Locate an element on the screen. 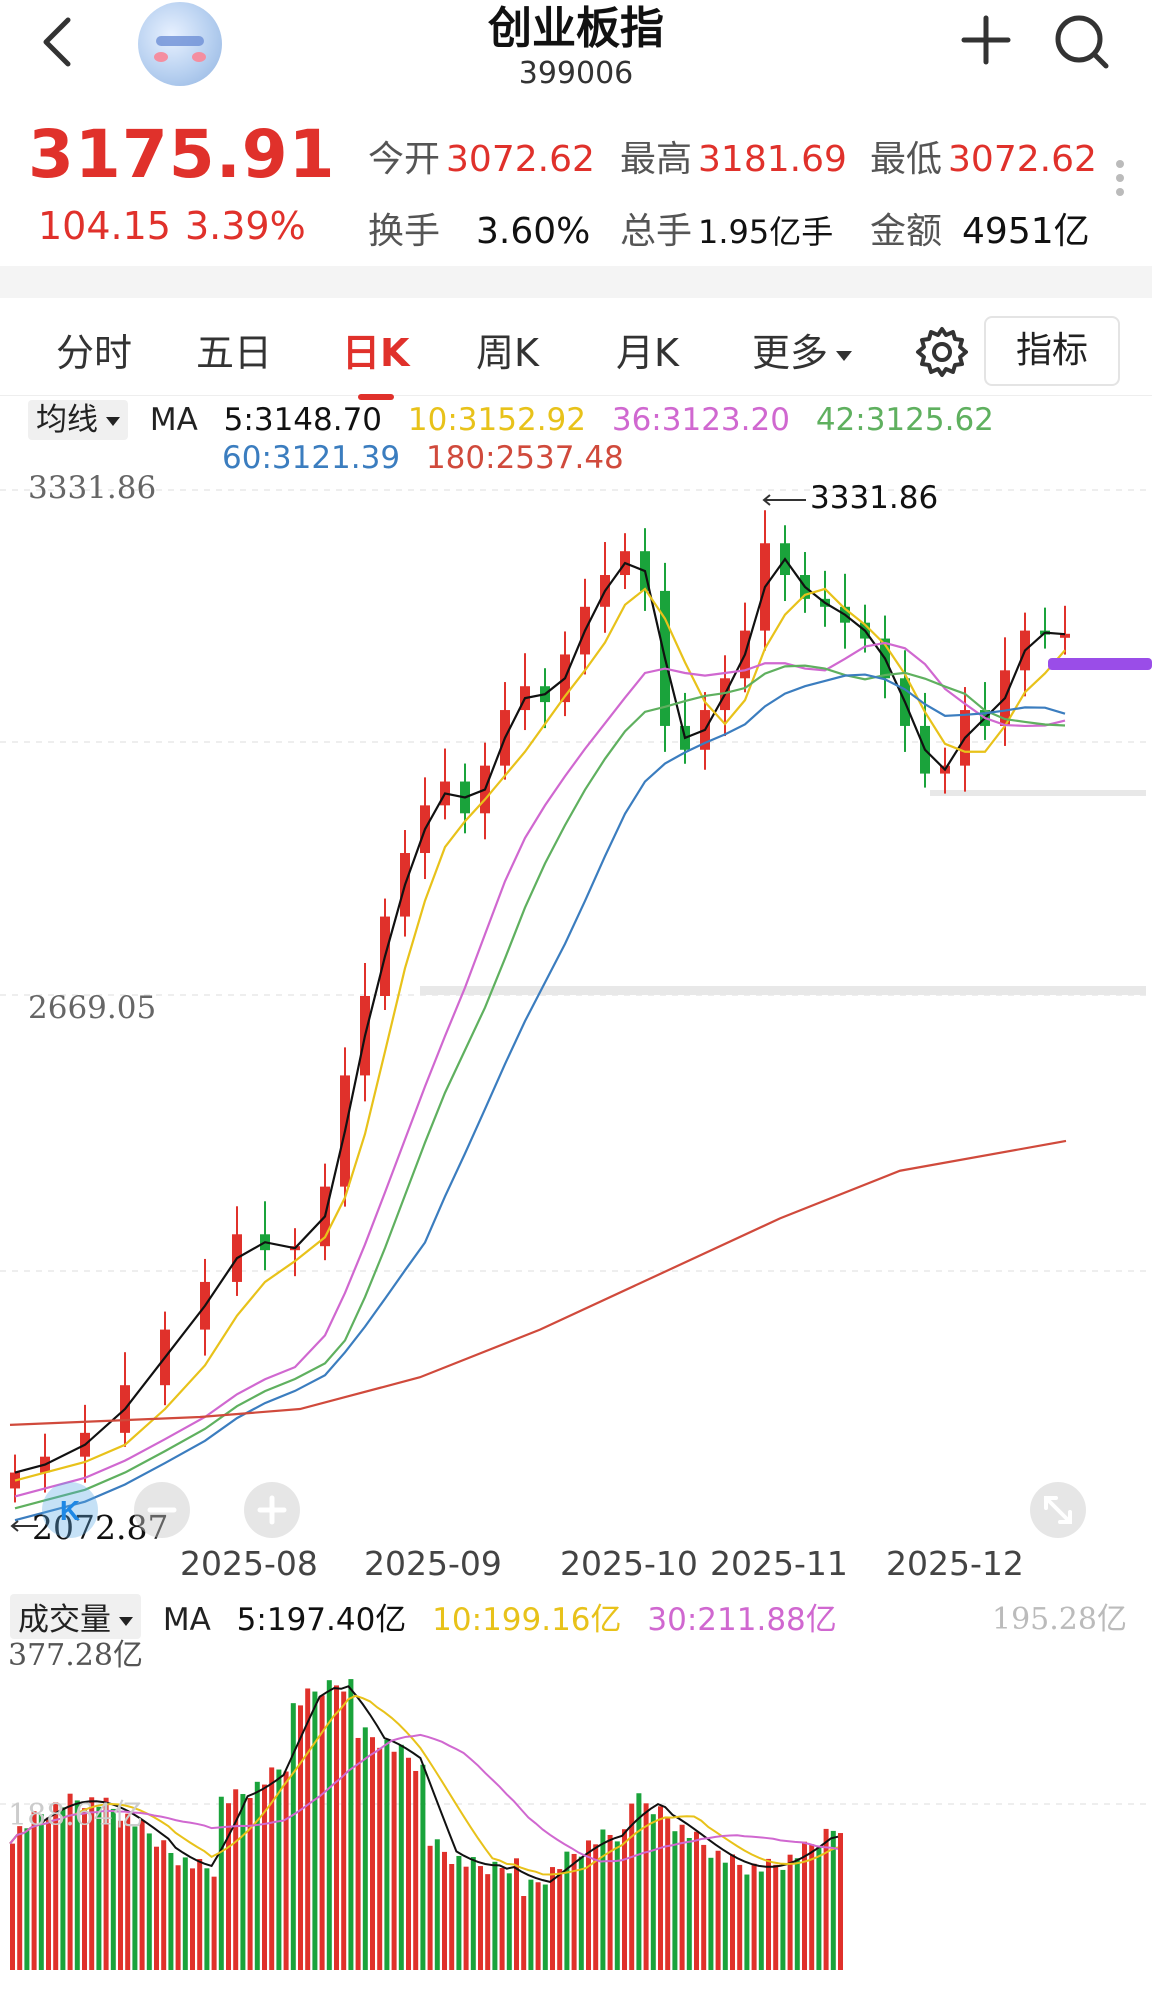 This screenshot has height=1994, width=1152. x-axis-label: 2025-11 is located at coordinates (779, 1563).